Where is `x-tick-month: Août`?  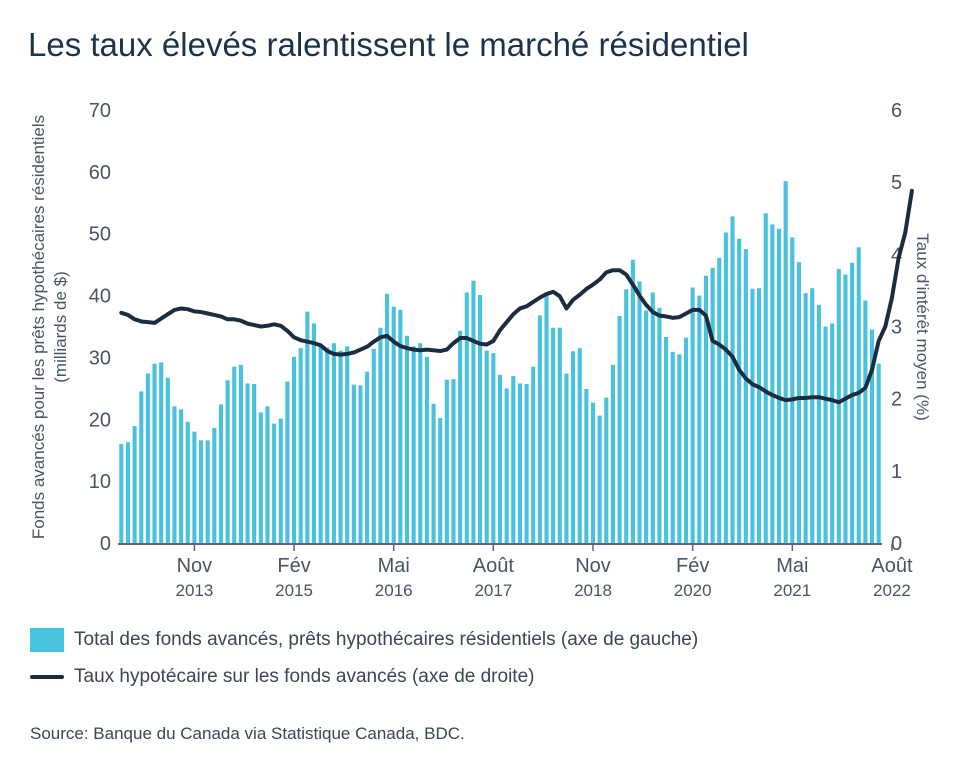 x-tick-month: Août is located at coordinates (494, 566).